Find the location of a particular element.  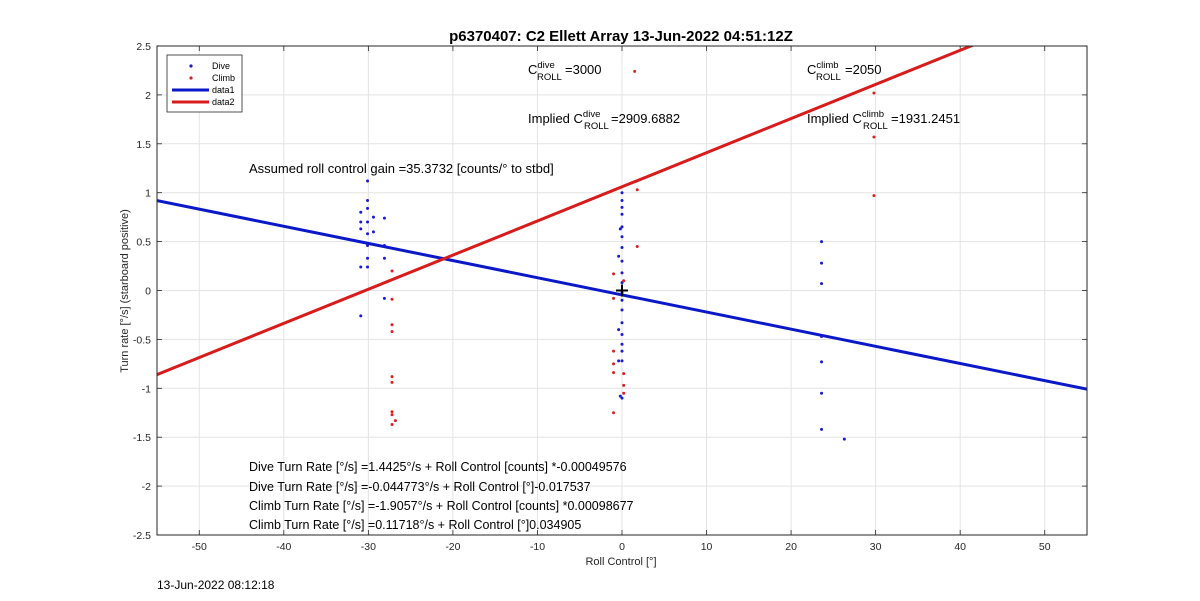

y-tick-label: 0.5 is located at coordinates (143, 243).